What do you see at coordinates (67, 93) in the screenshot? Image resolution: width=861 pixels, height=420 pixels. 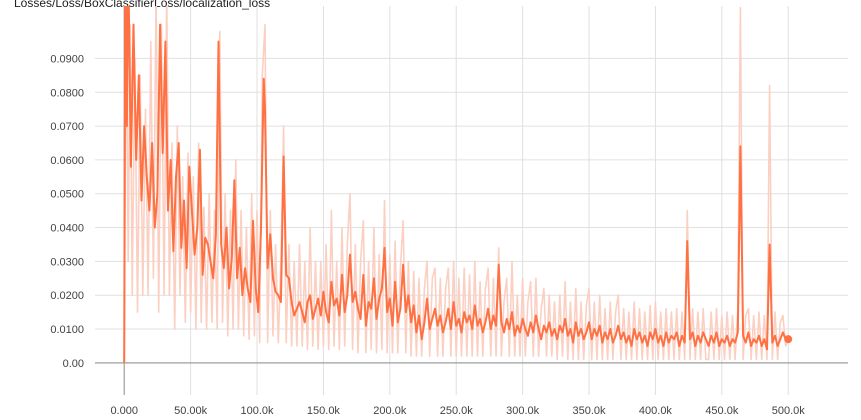 I see `y-tick-label: 0.0800` at bounding box center [67, 93].